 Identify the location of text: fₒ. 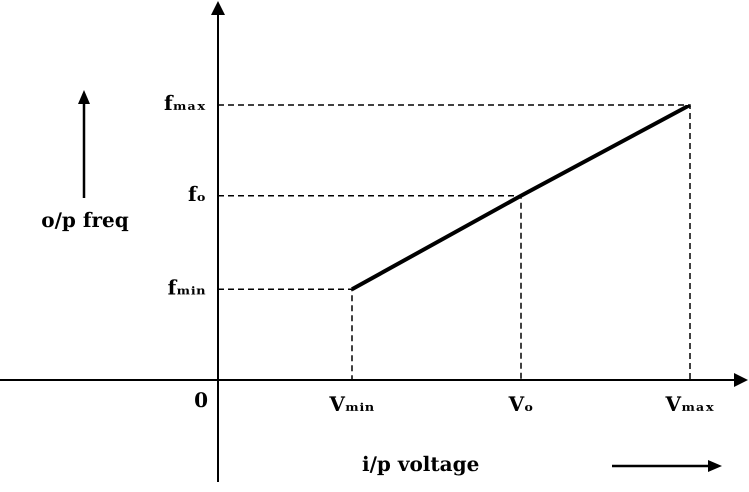
(197, 194).